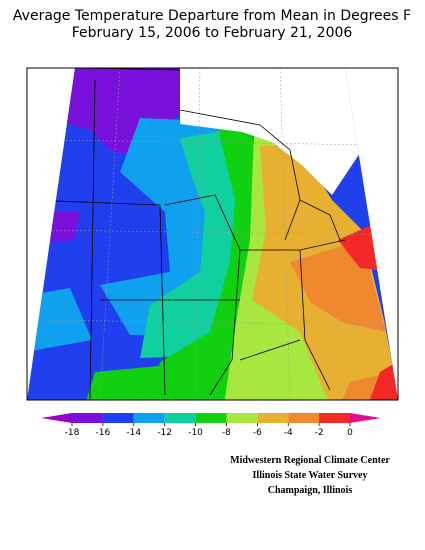 The height and width of the screenshot is (550, 425). What do you see at coordinates (310, 475) in the screenshot?
I see `credit: Illinois State Water Survey` at bounding box center [310, 475].